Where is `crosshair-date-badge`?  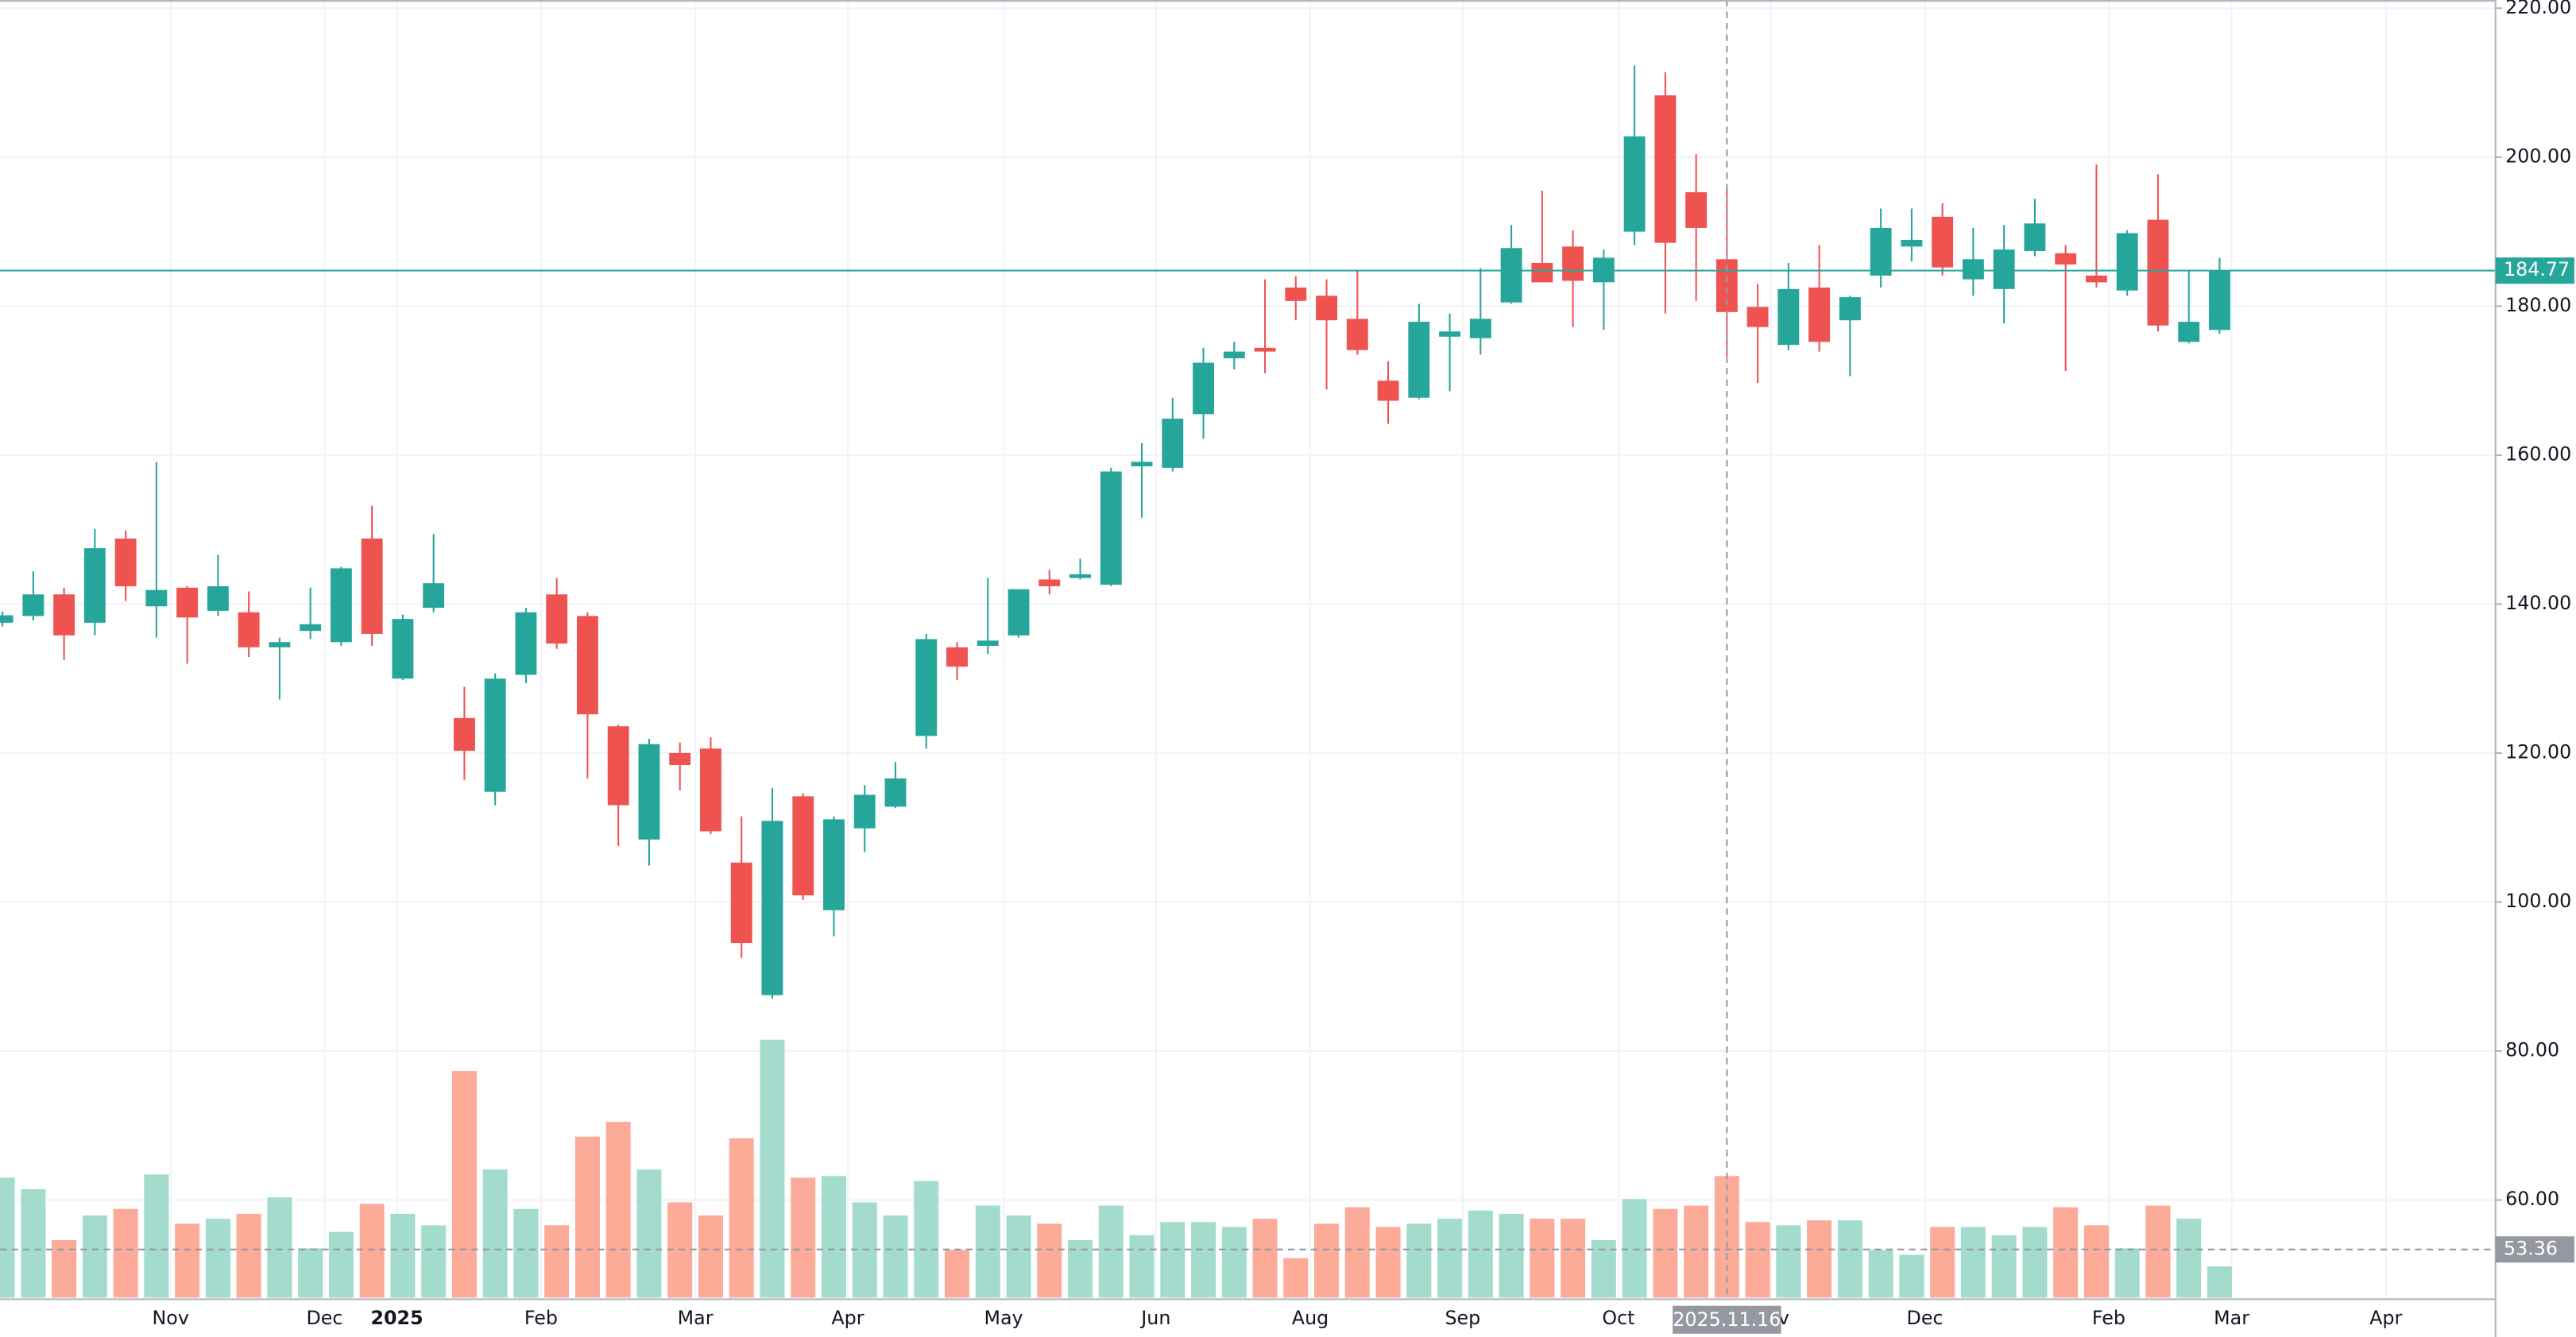 crosshair-date-badge is located at coordinates (1727, 1320).